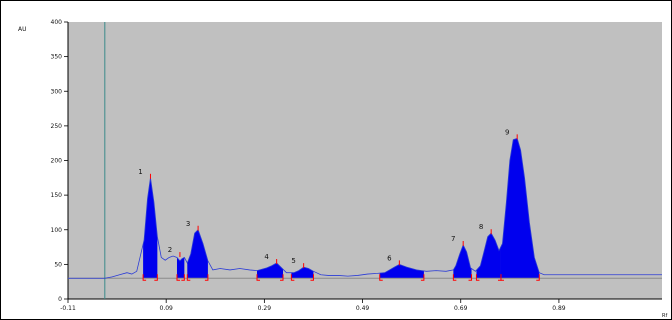  Describe the element at coordinates (559, 308) in the screenshot. I see `x-tick-label: 0.89` at that location.